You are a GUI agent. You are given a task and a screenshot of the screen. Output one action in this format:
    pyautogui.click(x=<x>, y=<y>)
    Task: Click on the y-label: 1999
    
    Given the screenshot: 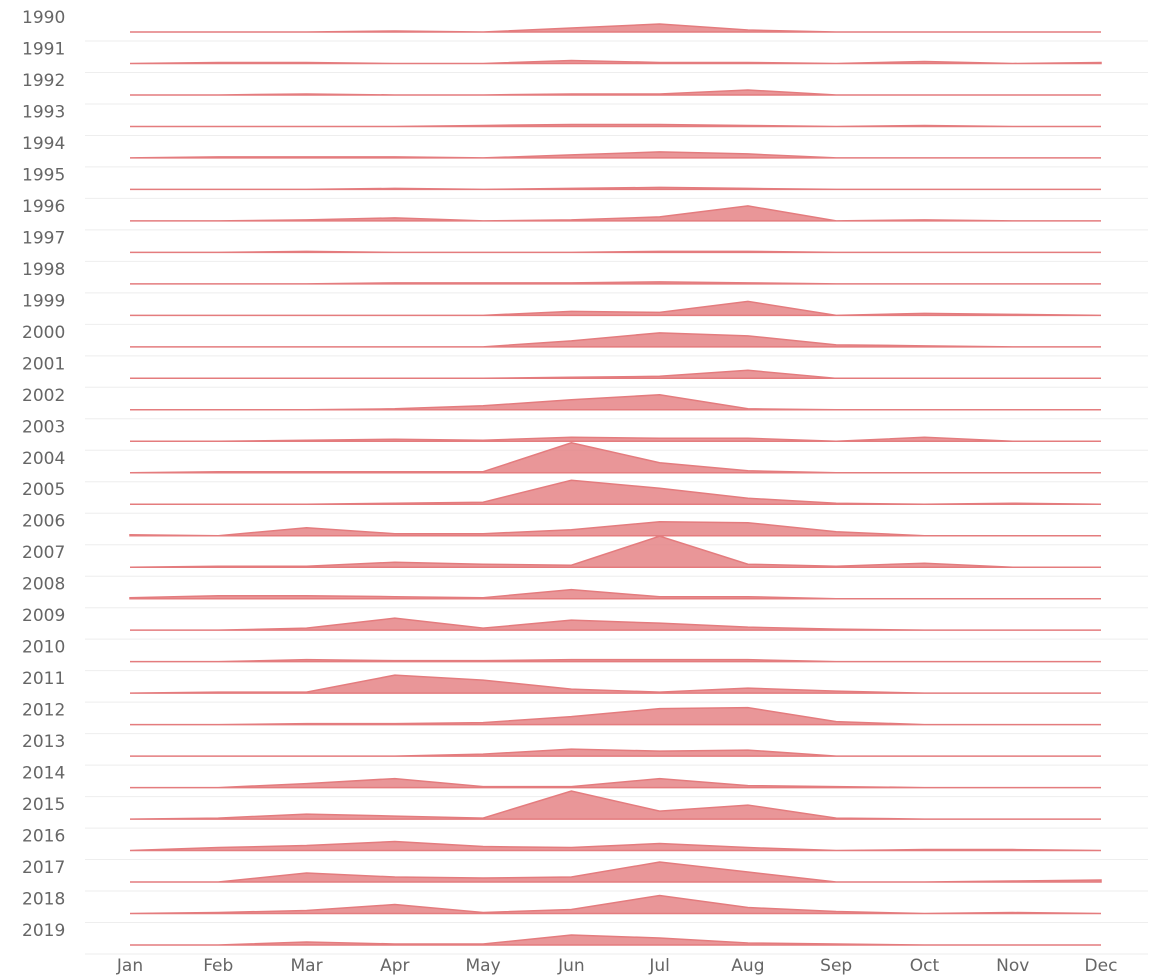 What is the action you would take?
    pyautogui.click(x=43, y=301)
    